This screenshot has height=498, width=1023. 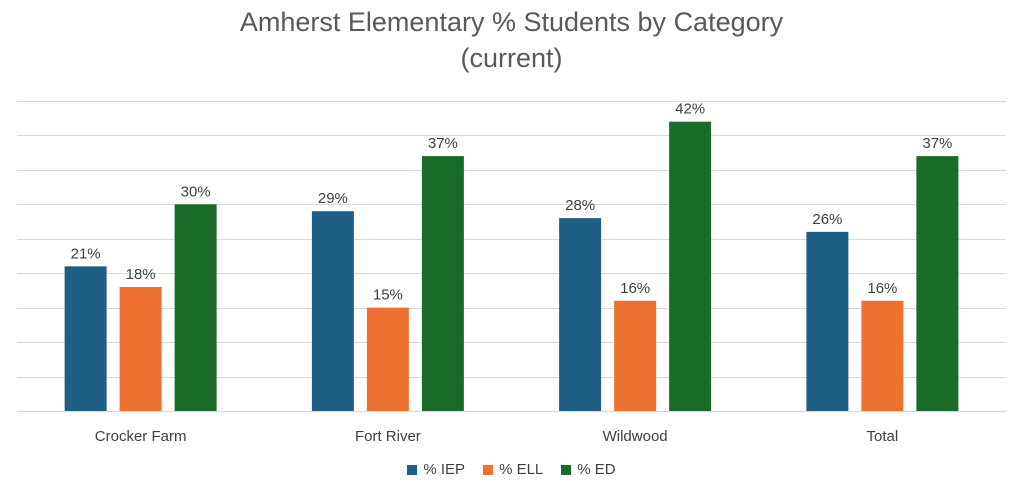 I want to click on legend-label-iep: % IEP, so click(x=444, y=469).